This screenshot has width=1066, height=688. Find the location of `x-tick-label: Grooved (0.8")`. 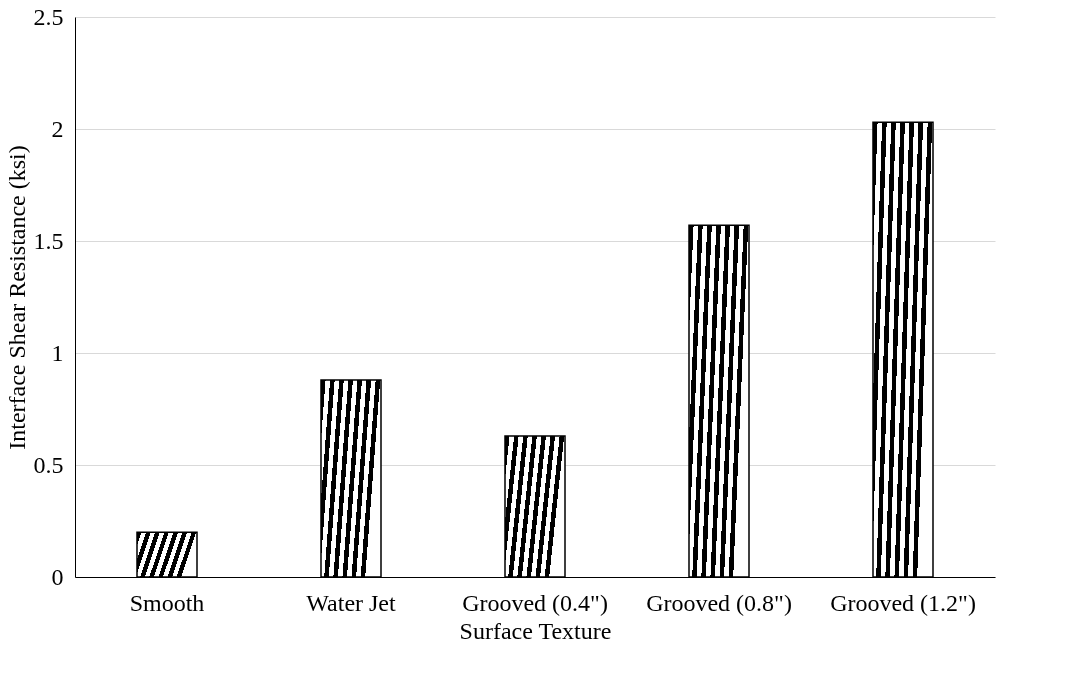

x-tick-label: Grooved (0.8") is located at coordinates (719, 602).